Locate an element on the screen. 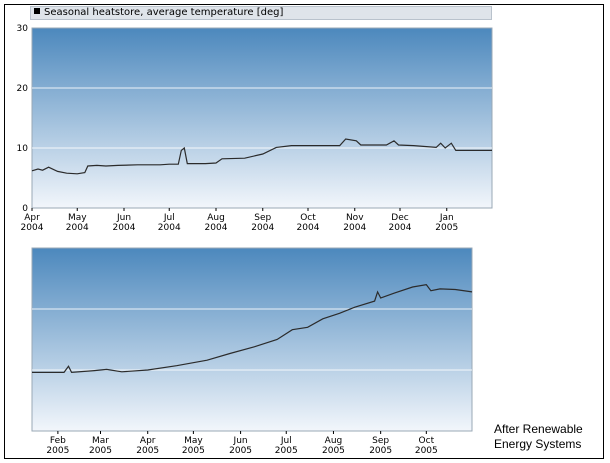 This screenshot has height=463, width=610. x-tick-label-month: Mar is located at coordinates (100, 441).